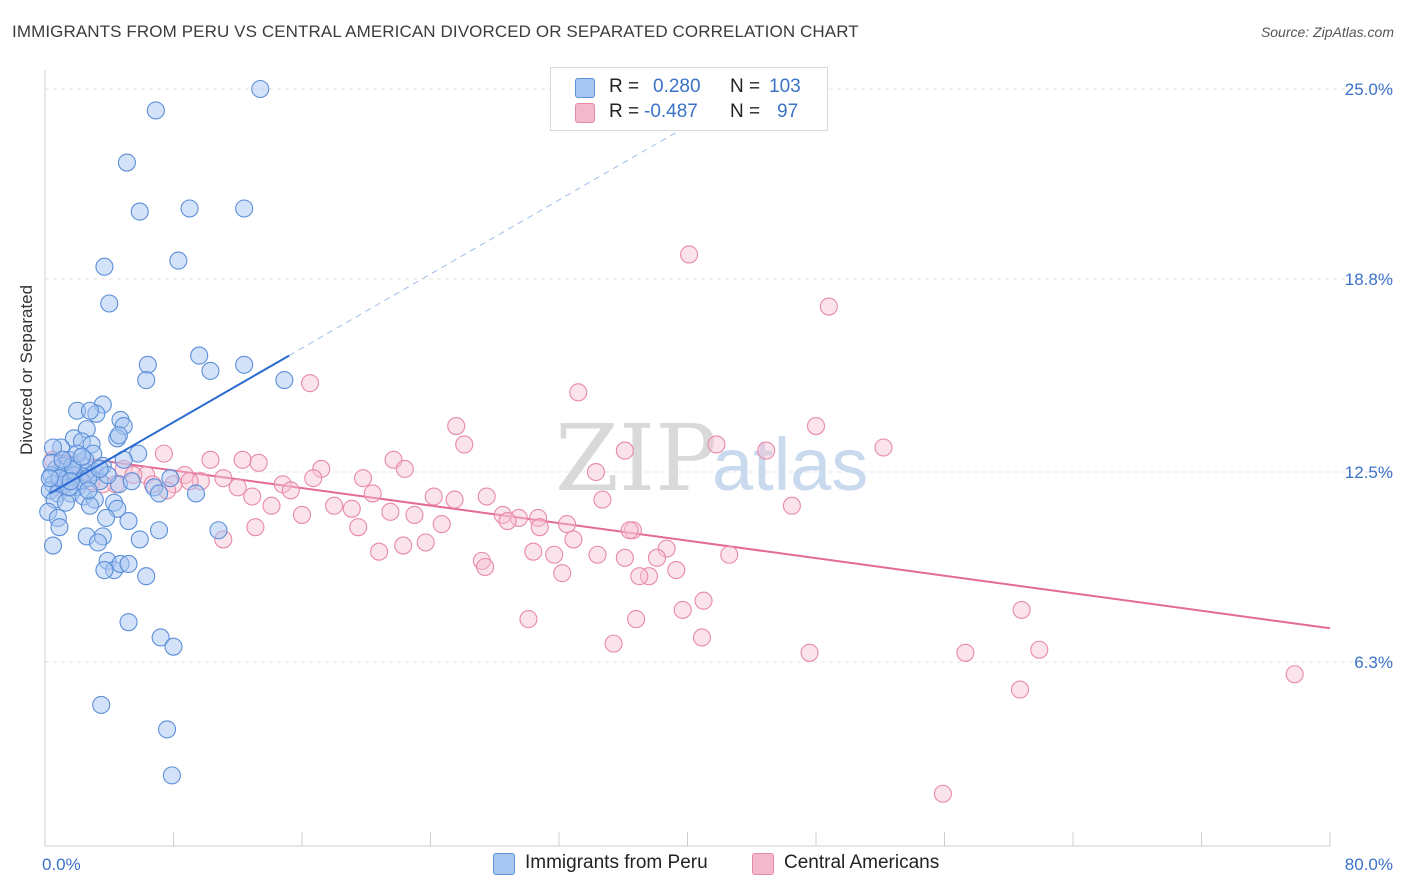  I want to click on watermark: ZIP atlas, so click(711, 458).